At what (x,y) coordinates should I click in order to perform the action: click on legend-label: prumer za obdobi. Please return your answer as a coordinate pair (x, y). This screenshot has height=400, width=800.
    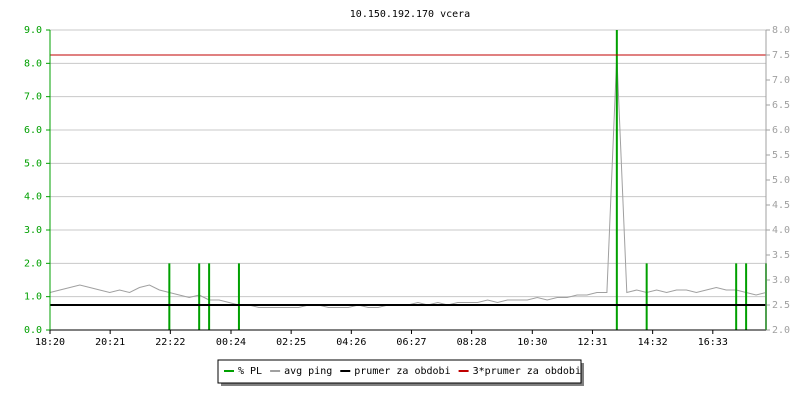
    Looking at the image, I should click on (402, 371).